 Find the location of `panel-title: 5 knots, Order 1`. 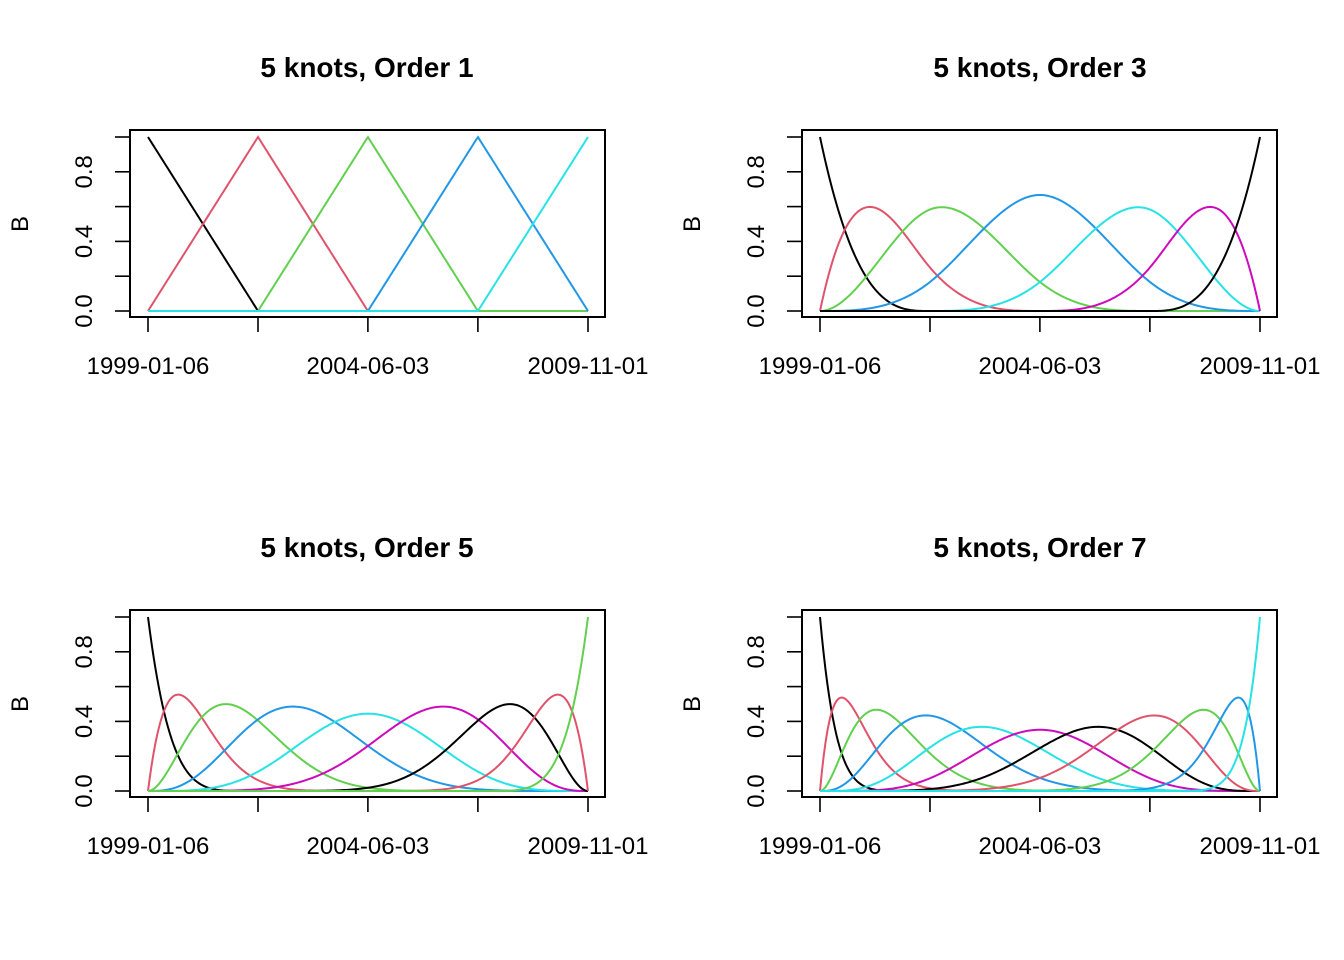

panel-title: 5 knots, Order 1 is located at coordinates (366, 67).